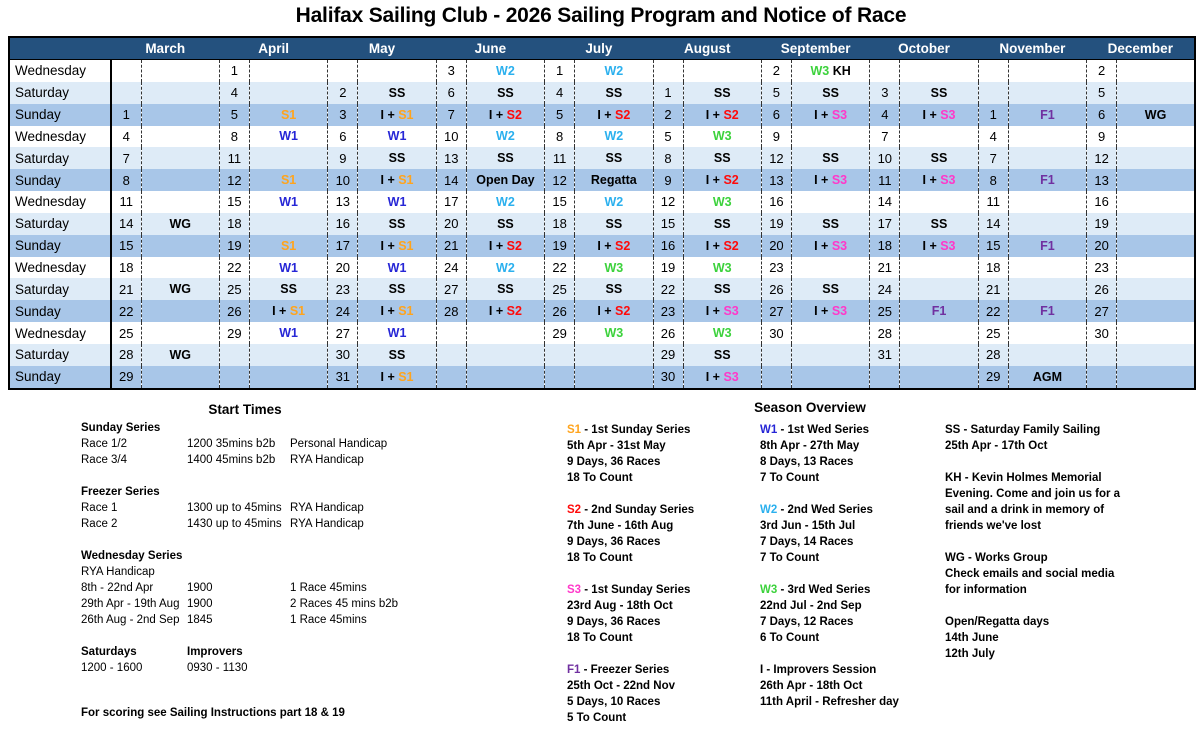 The width and height of the screenshot is (1202, 754). I want to click on text-line: Personal Handicap, so click(339, 444).